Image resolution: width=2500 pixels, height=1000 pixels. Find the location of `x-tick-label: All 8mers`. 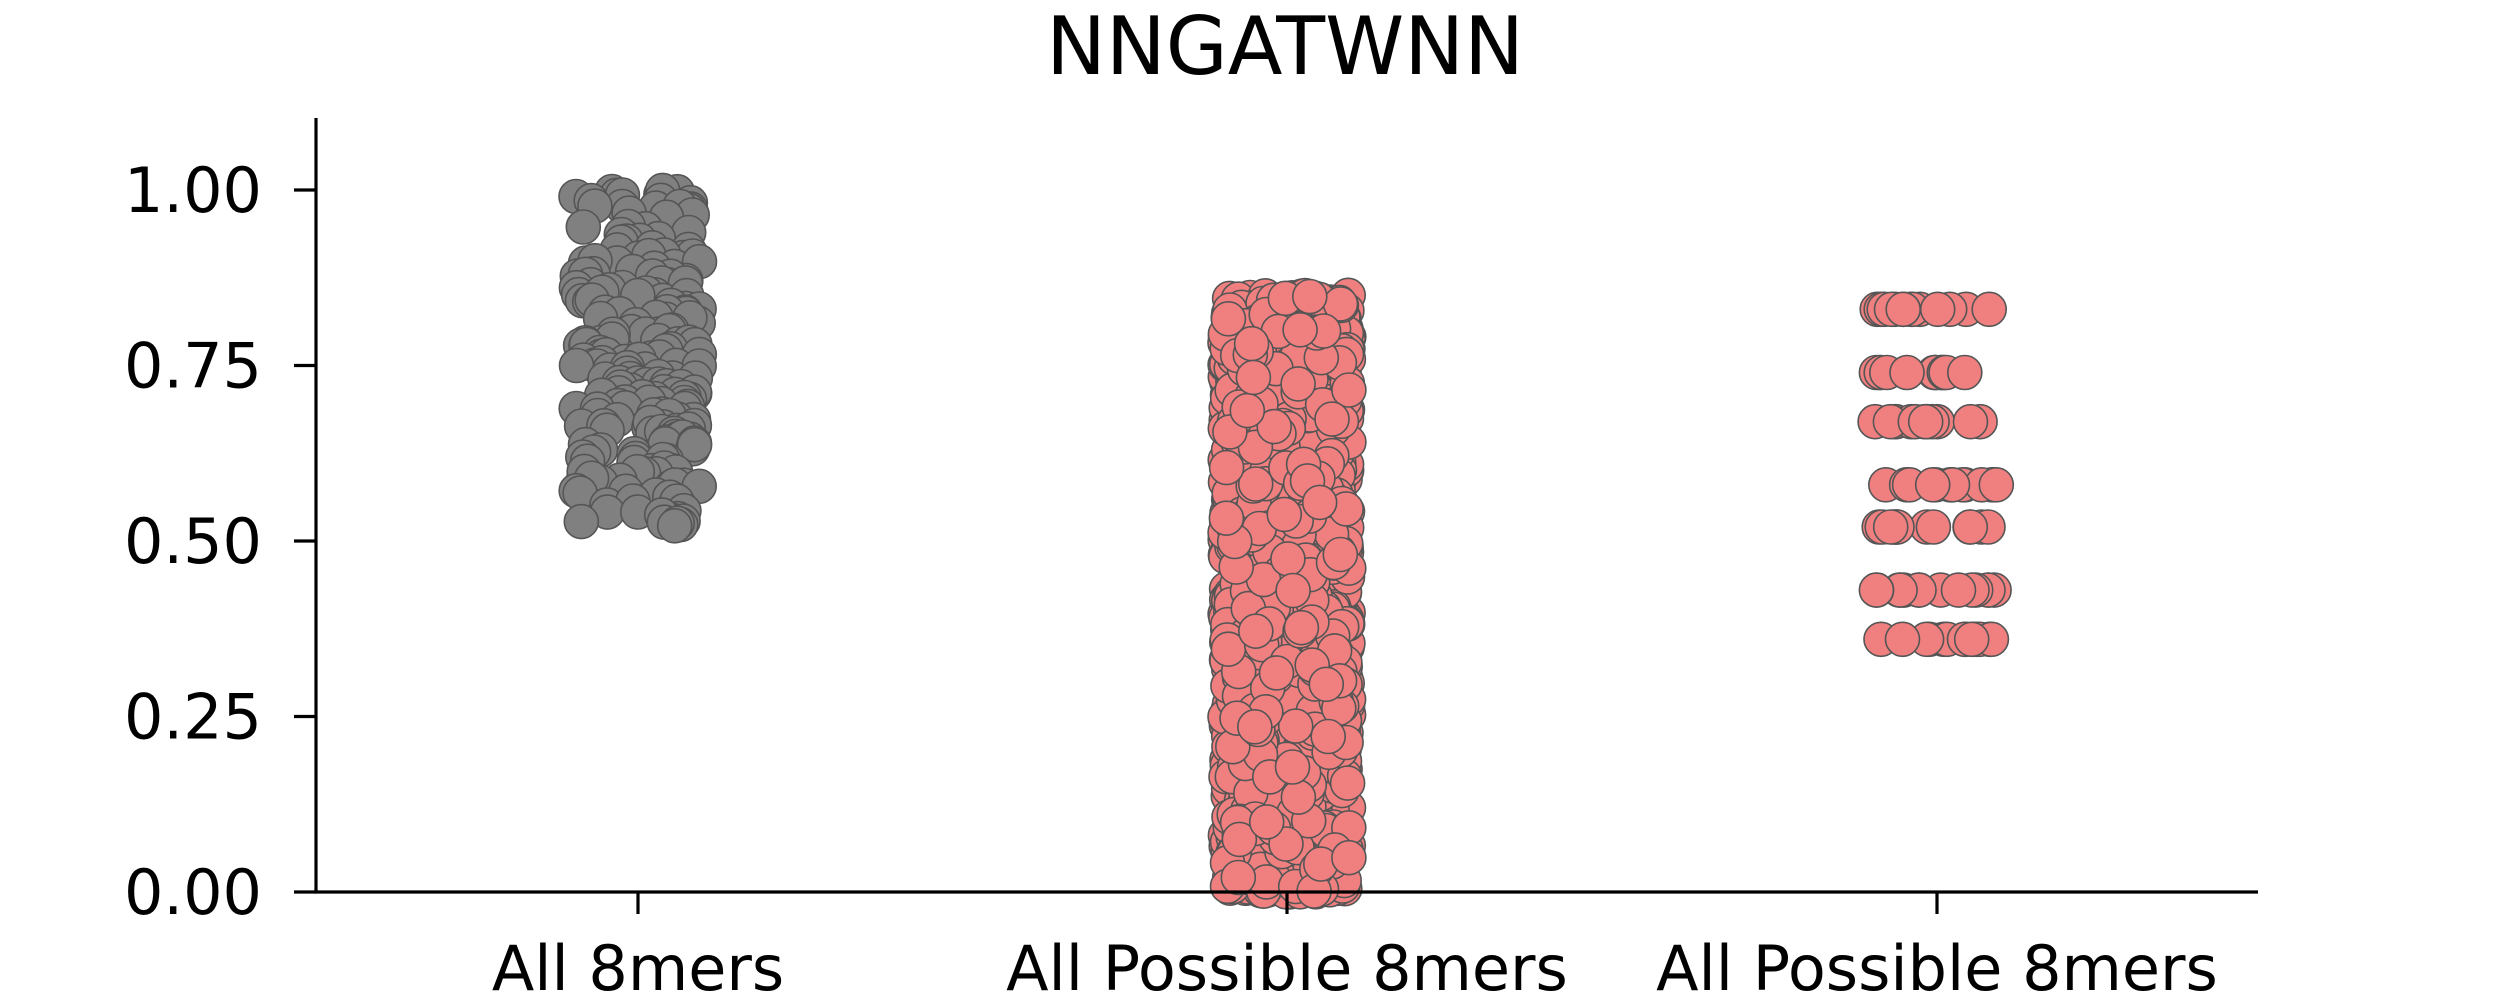

x-tick-label: All 8mers is located at coordinates (638, 966).